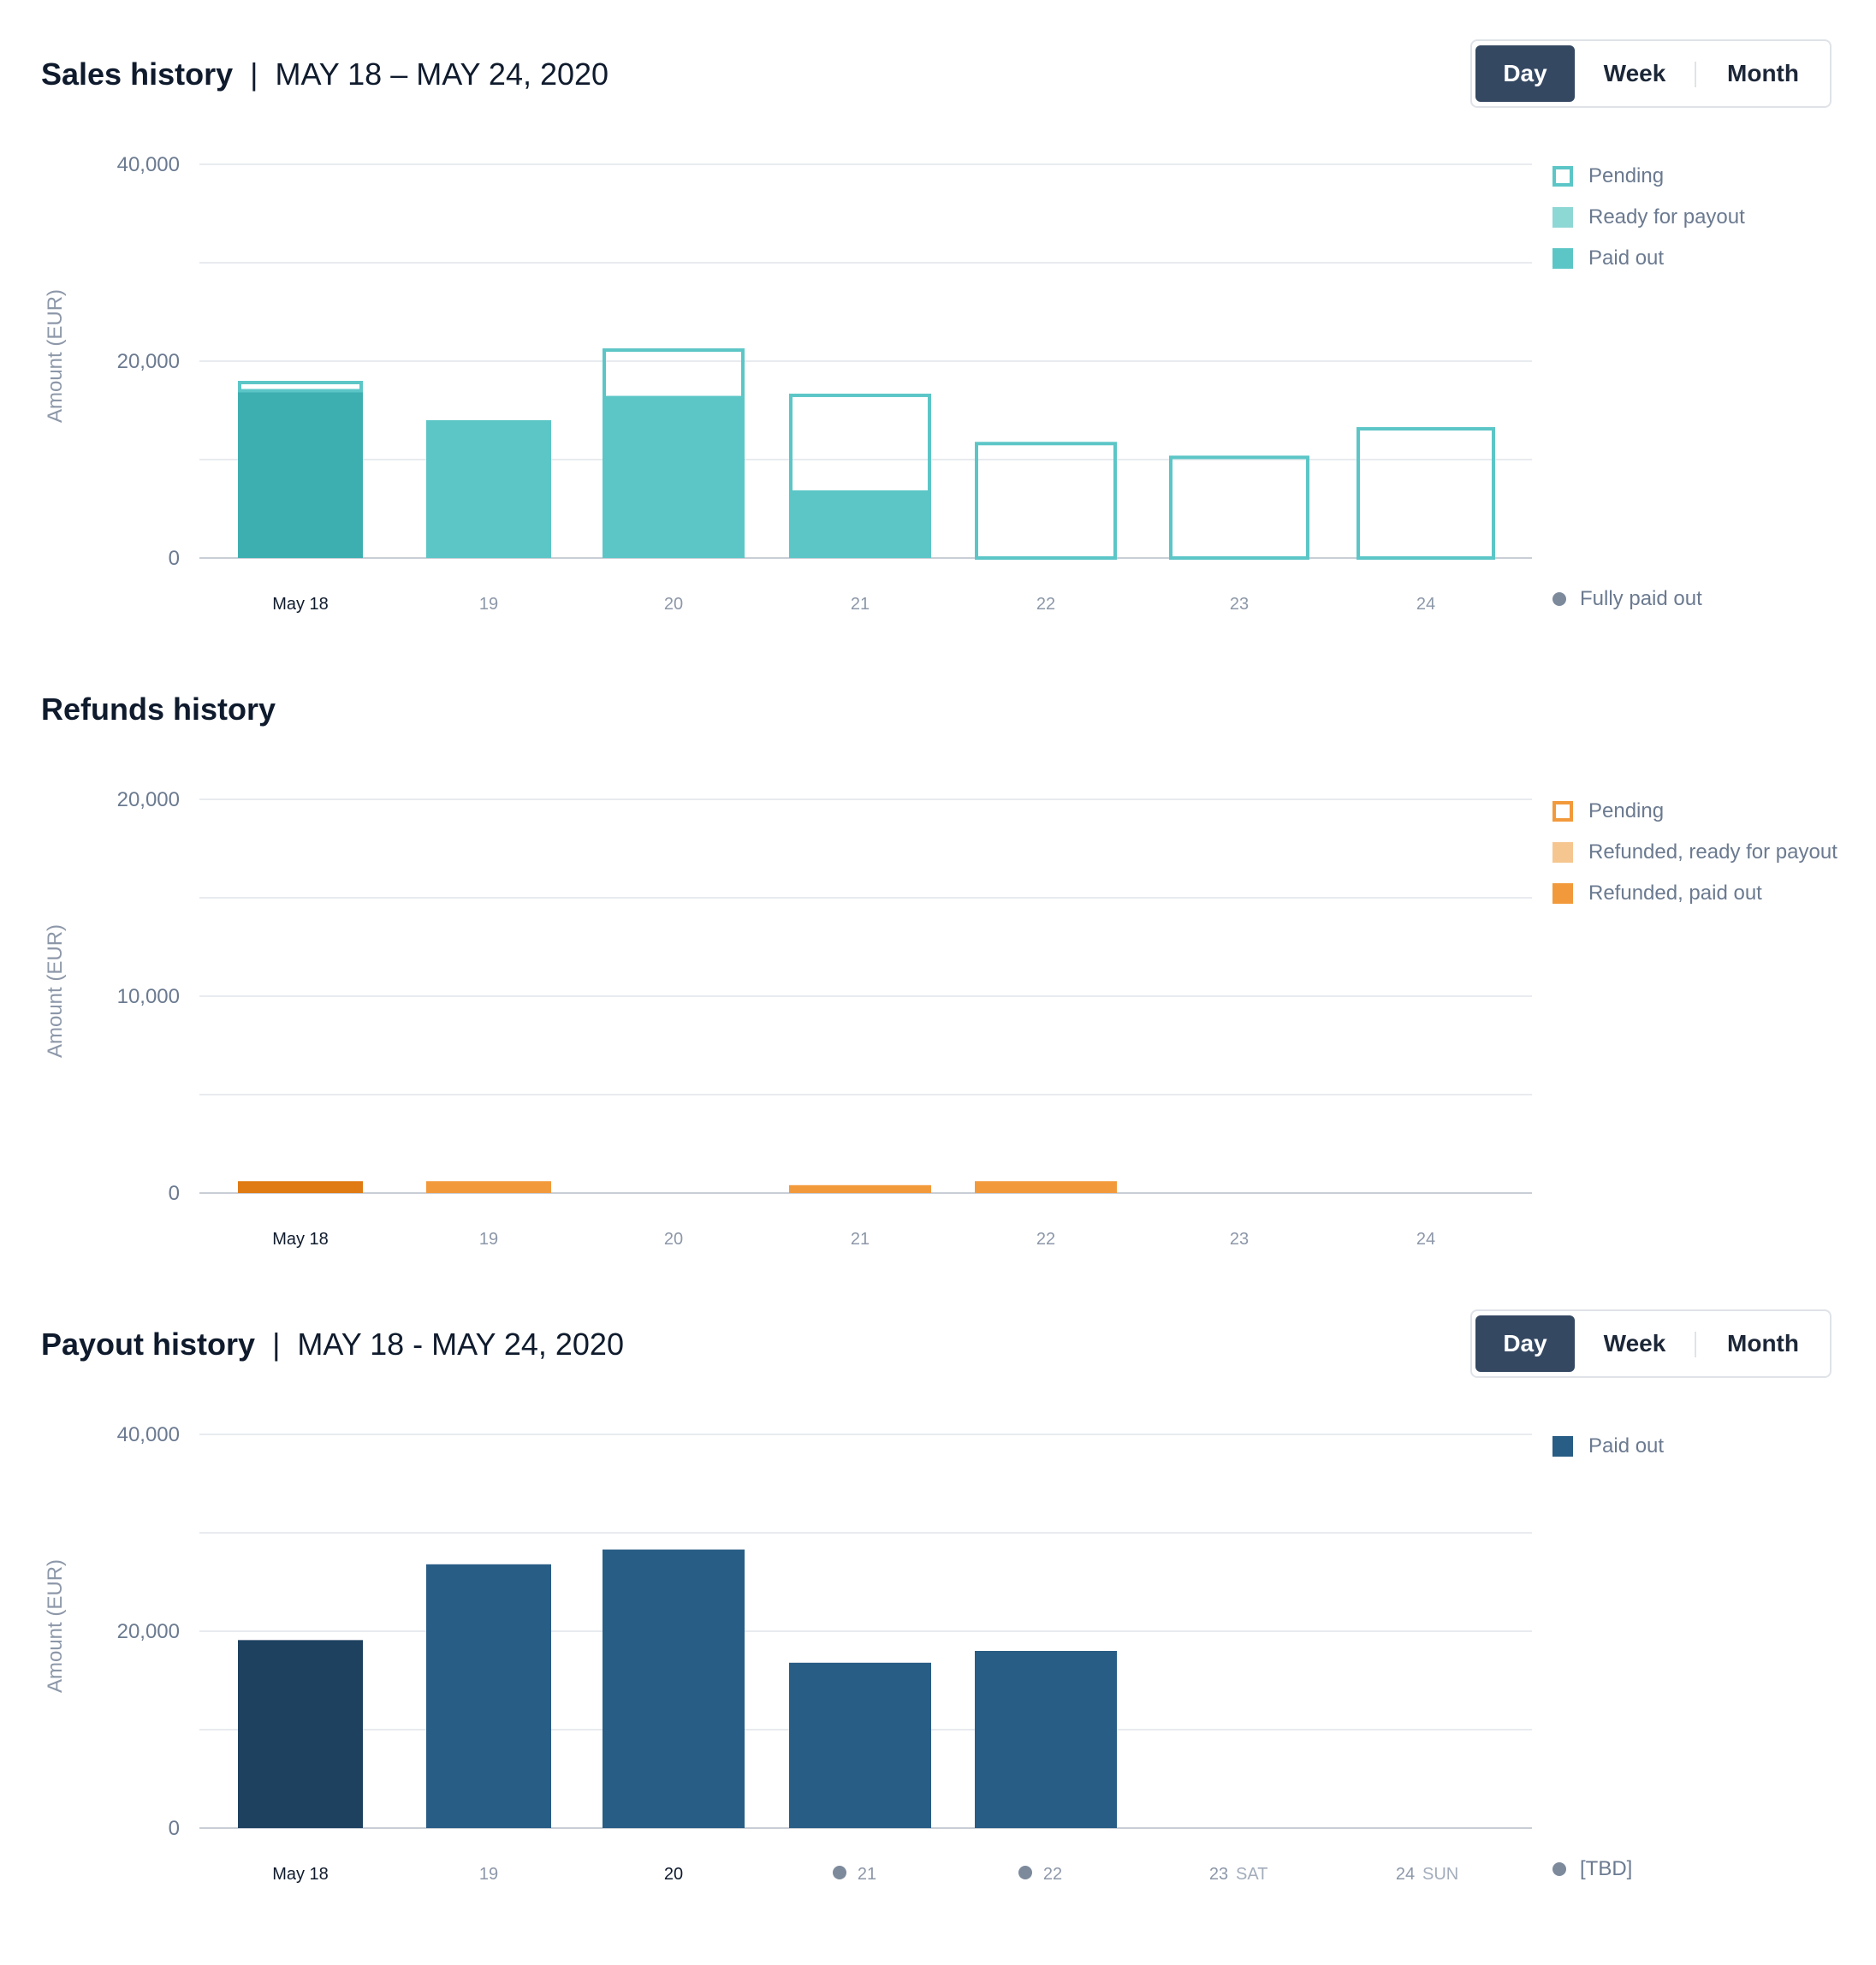  I want to click on sales-note-dot-icon, so click(1559, 599).